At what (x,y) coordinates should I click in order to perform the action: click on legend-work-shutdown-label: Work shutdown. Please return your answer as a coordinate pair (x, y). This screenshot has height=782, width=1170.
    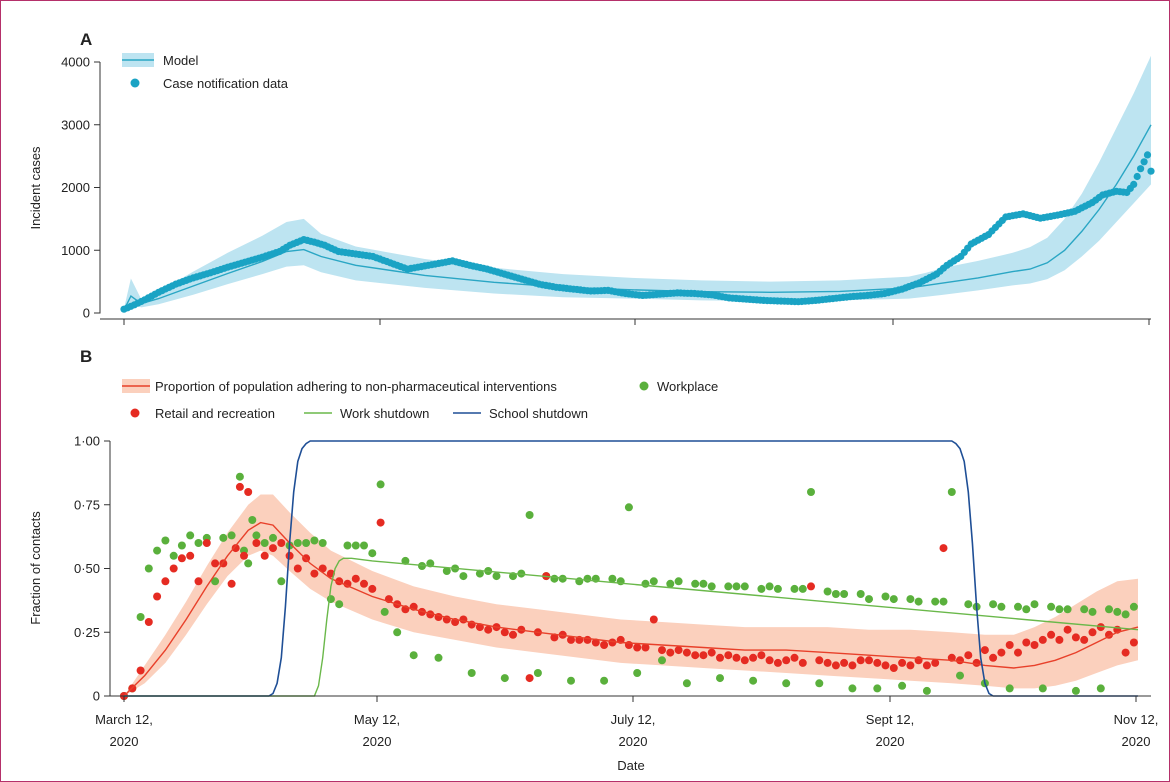
    Looking at the image, I should click on (384, 413).